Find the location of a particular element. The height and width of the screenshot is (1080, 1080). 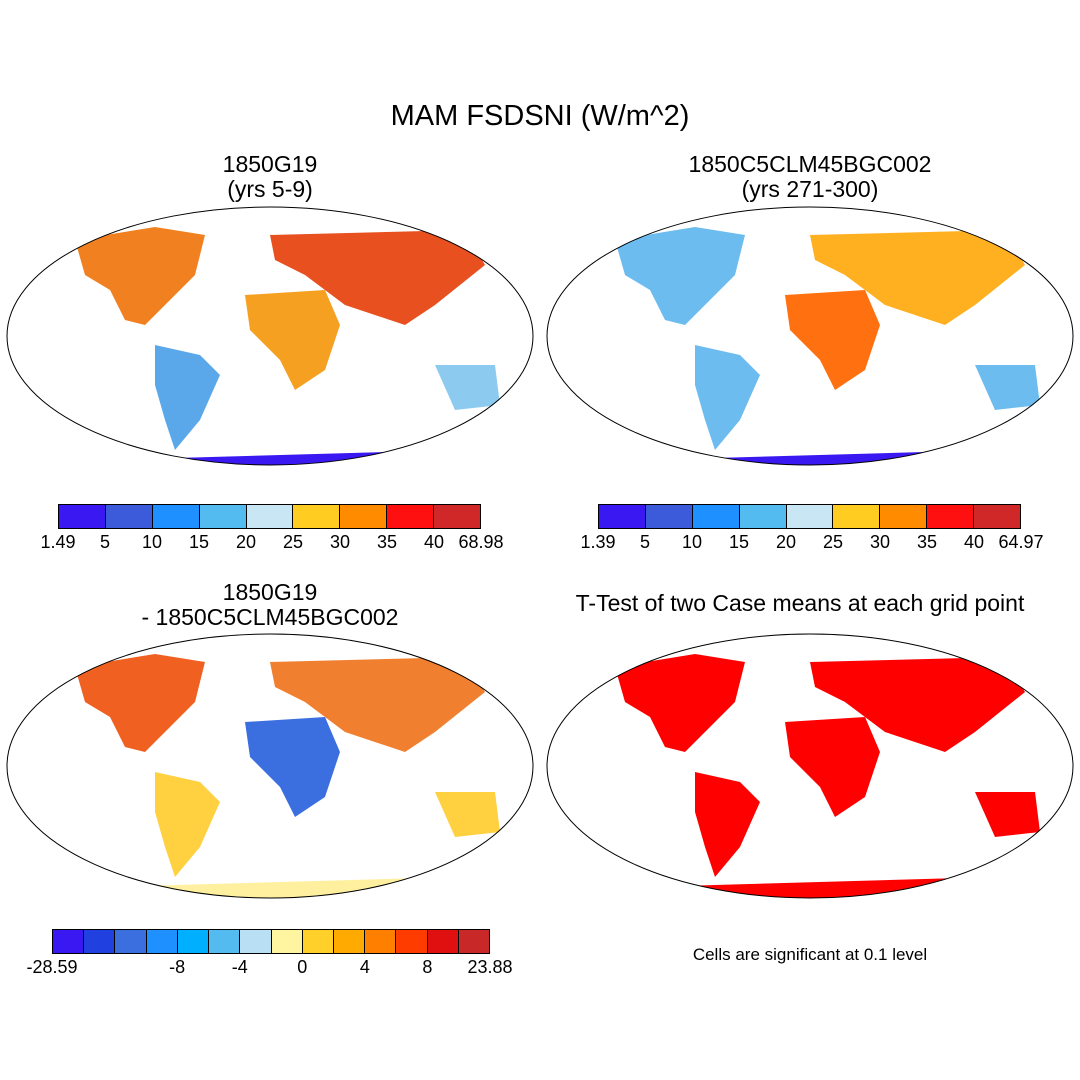

panel-title-tl-line2: (yrs 5-9) is located at coordinates (270, 189).